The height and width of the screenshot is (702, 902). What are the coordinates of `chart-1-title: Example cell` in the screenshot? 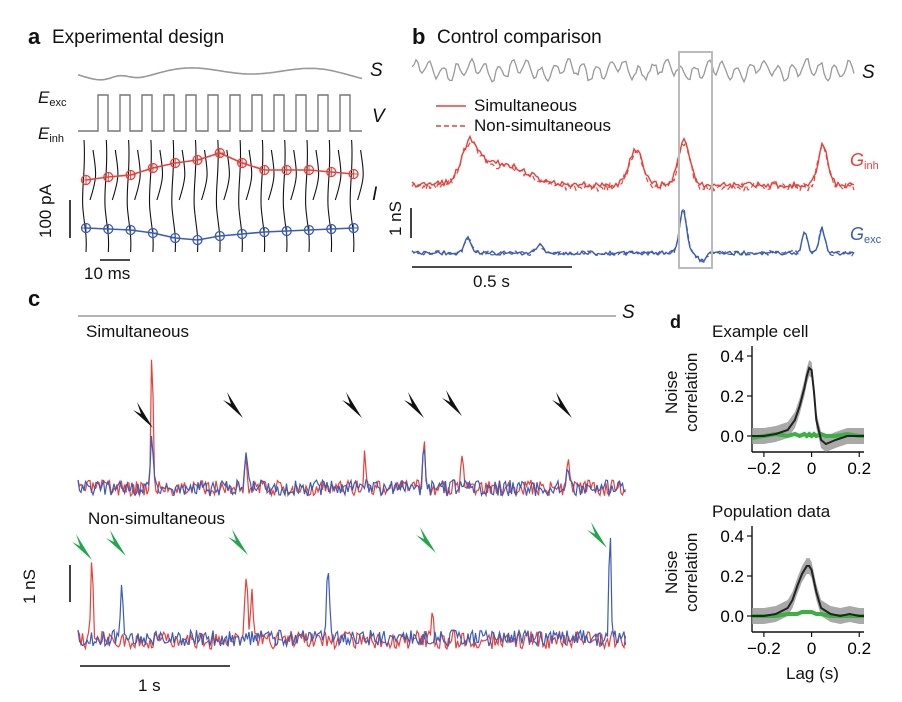 It's located at (760, 331).